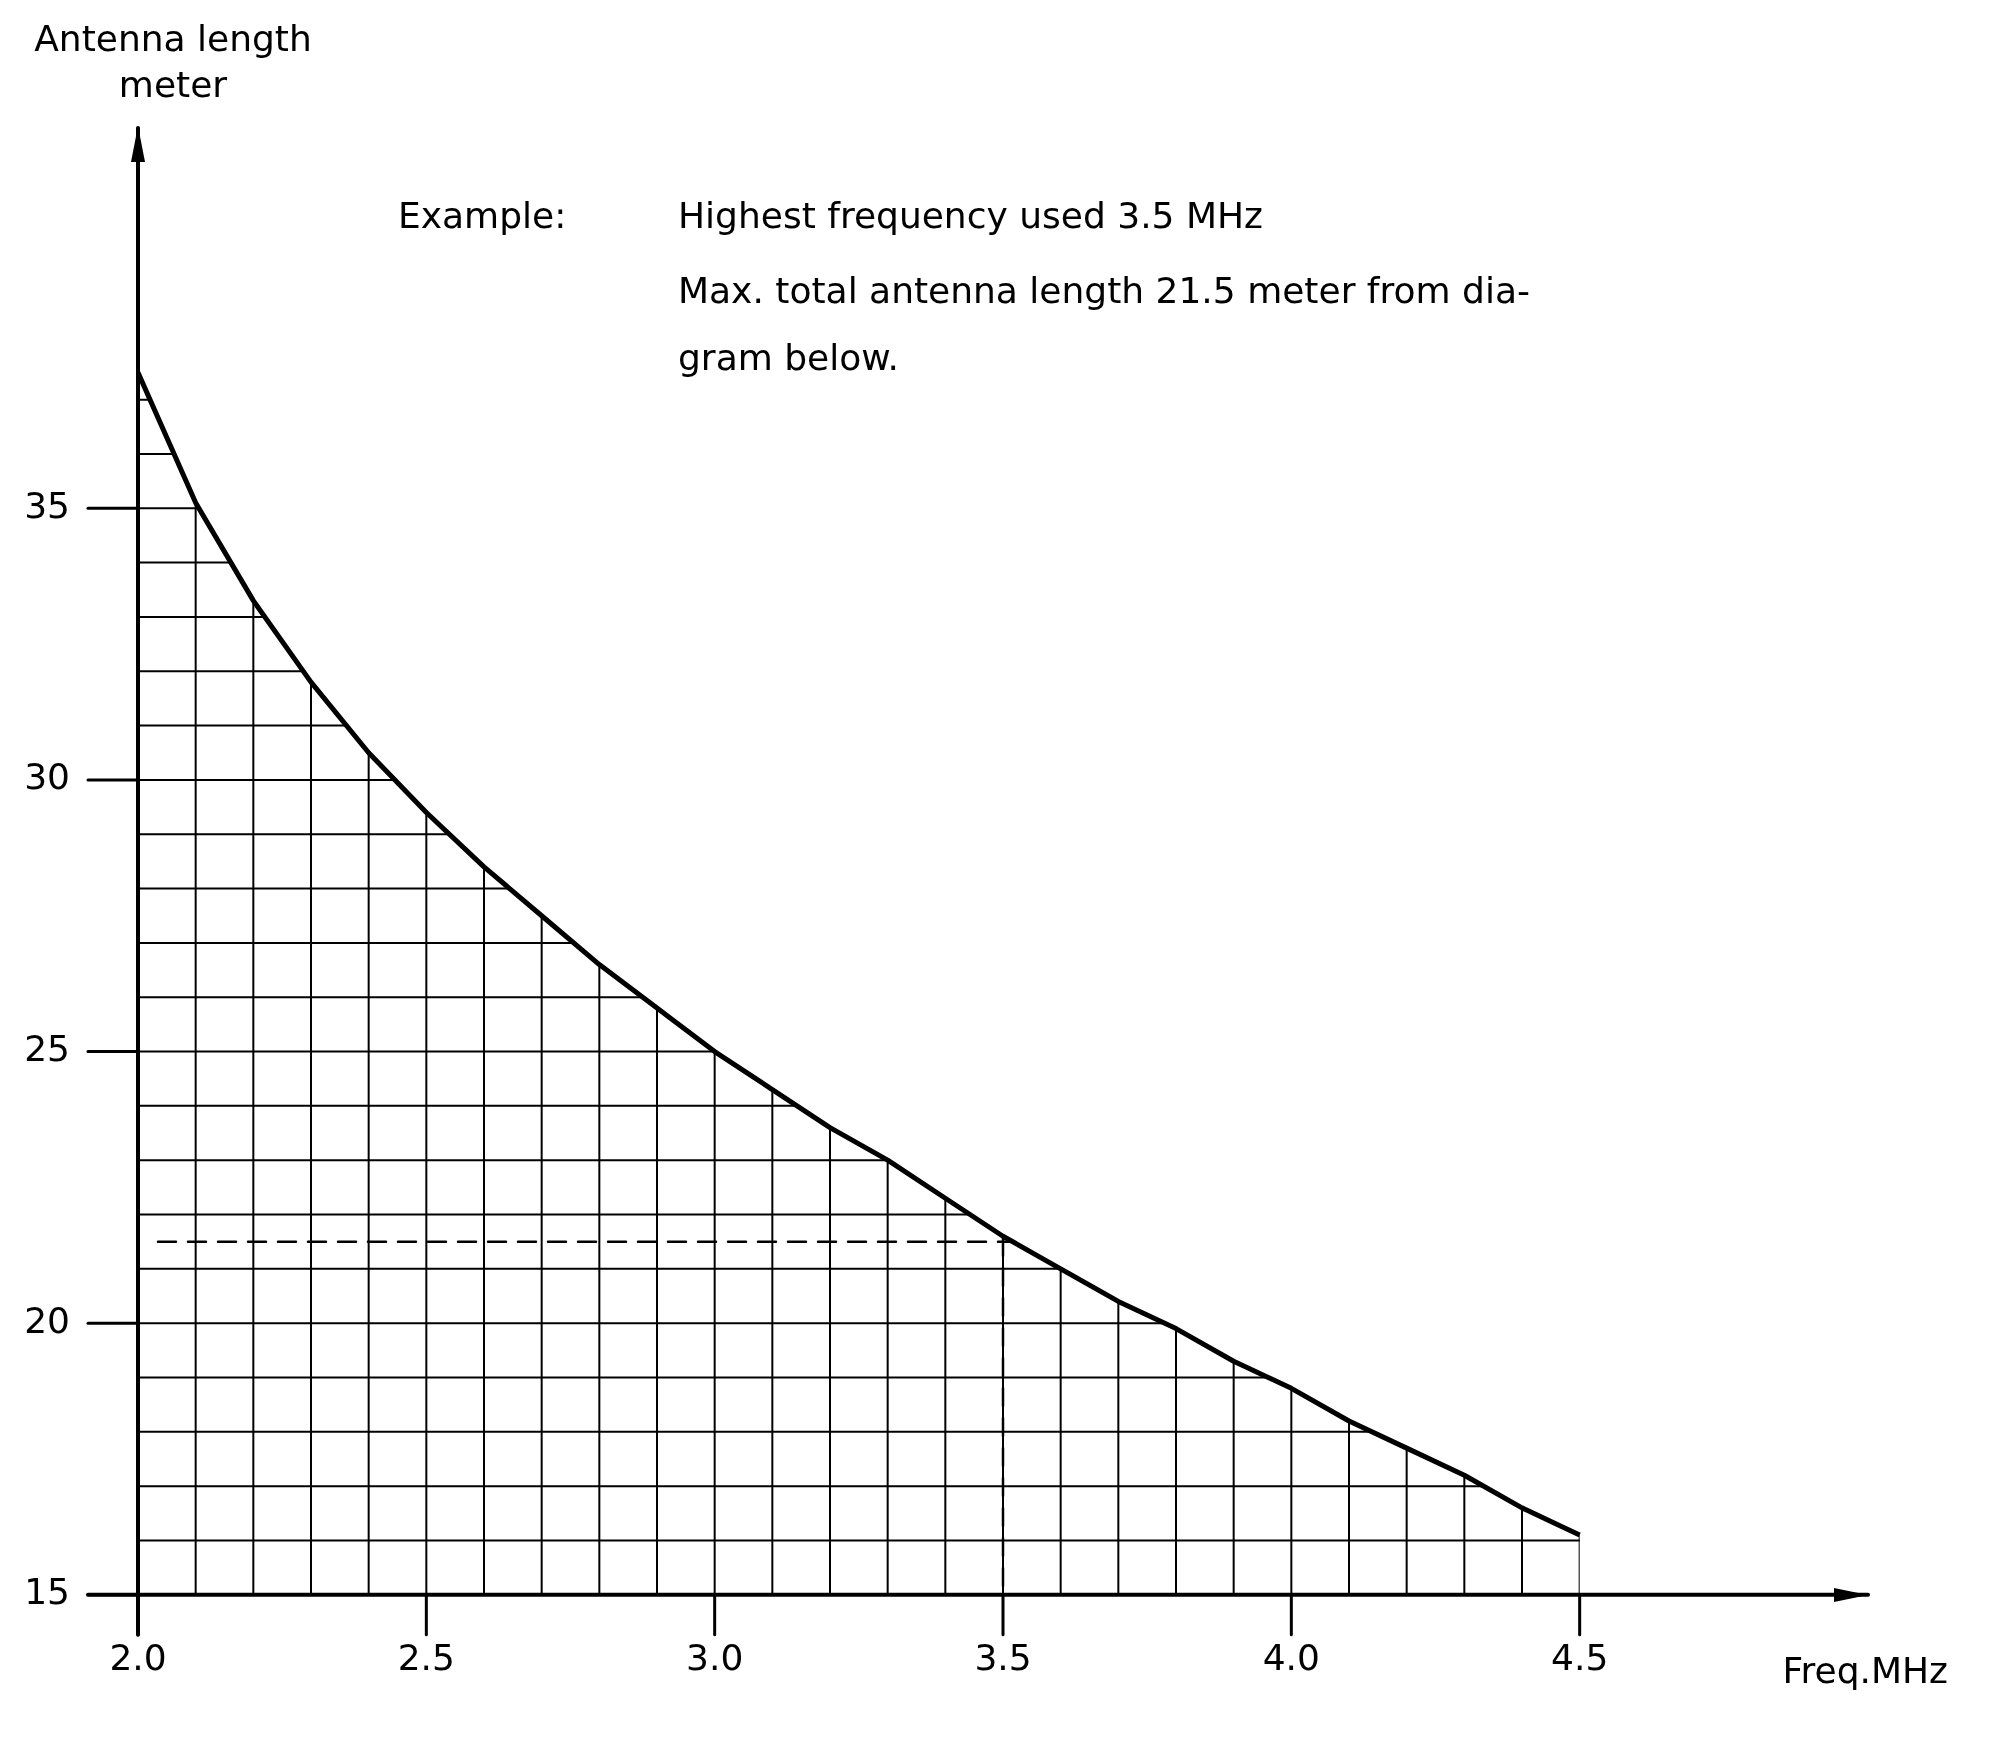 This screenshot has height=1741, width=1991. I want to click on x-tick-label: 2.5, so click(426, 1657).